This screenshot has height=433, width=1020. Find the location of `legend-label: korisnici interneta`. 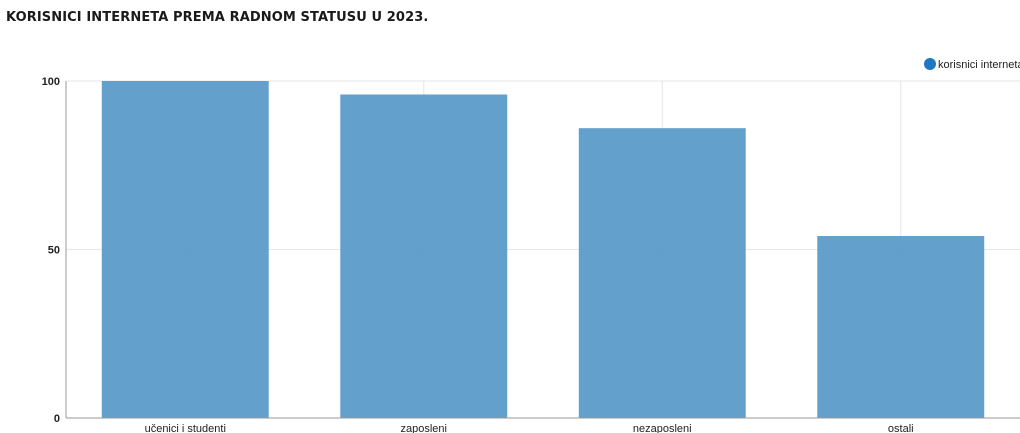

legend-label: korisnici interneta is located at coordinates (979, 65).